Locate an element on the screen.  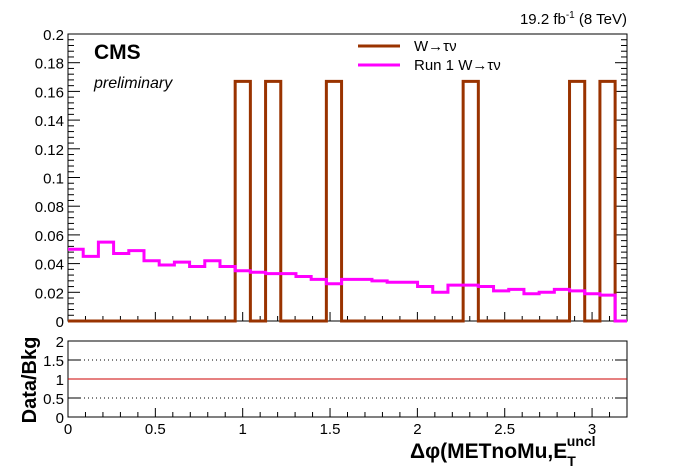
main-y-tick-label: 0.1 is located at coordinates (53, 179).